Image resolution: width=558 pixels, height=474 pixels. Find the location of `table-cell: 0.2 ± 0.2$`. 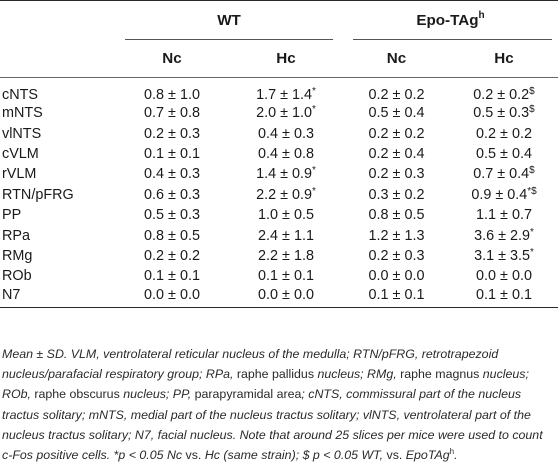

table-cell: 0.2 ± 0.2$ is located at coordinates (504, 91).